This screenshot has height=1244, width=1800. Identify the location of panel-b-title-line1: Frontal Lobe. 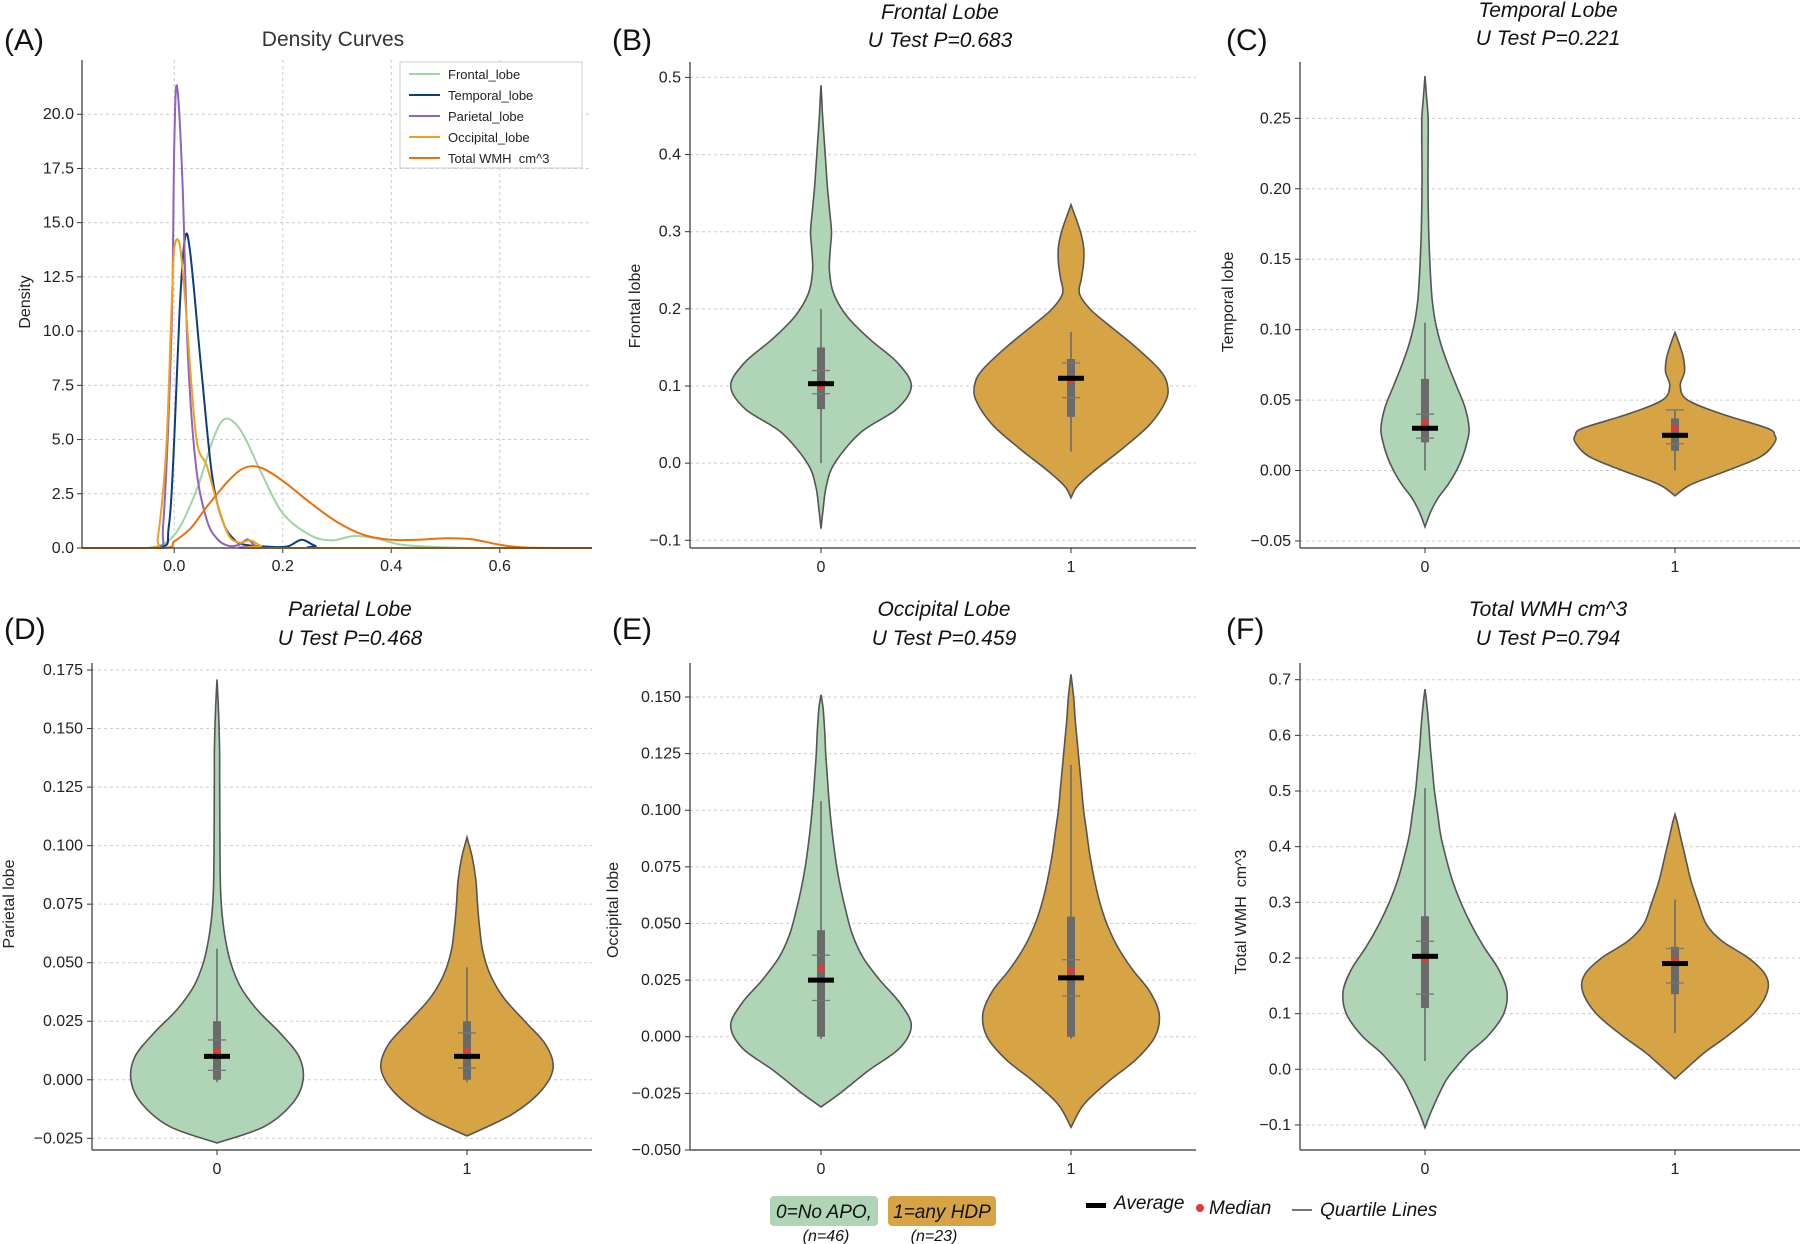
(940, 12).